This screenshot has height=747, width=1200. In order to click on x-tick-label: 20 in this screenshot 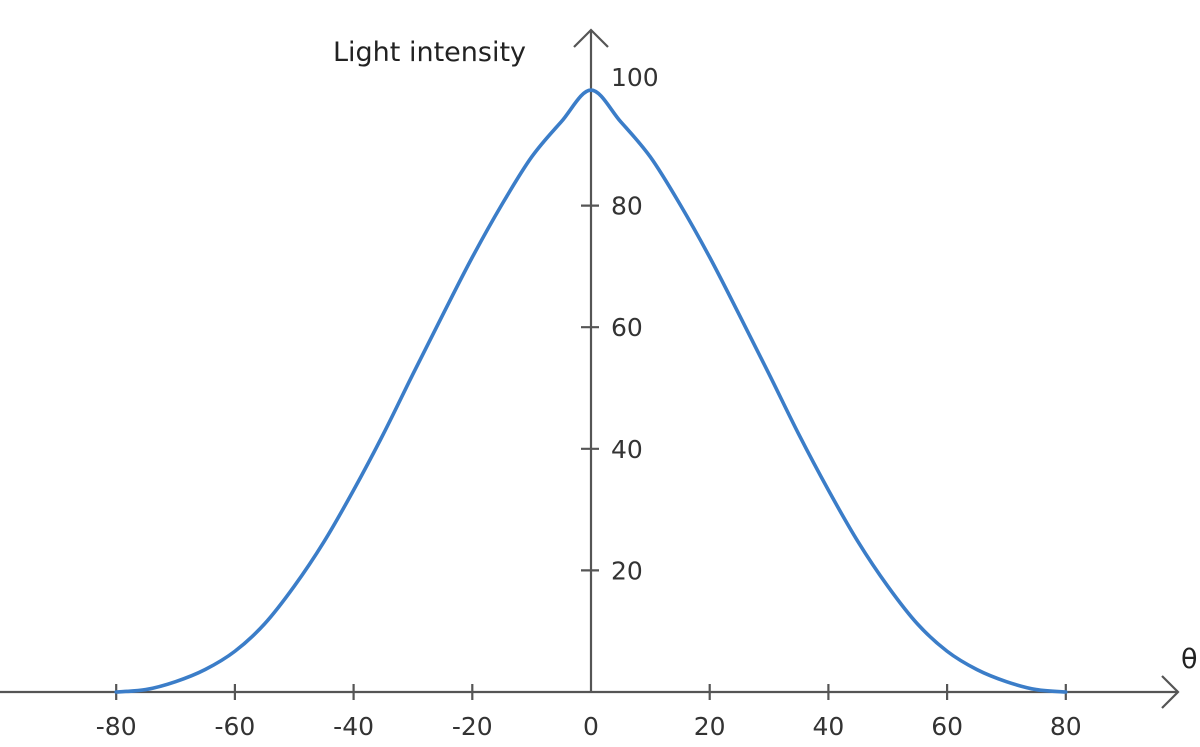, I will do `click(710, 726)`.